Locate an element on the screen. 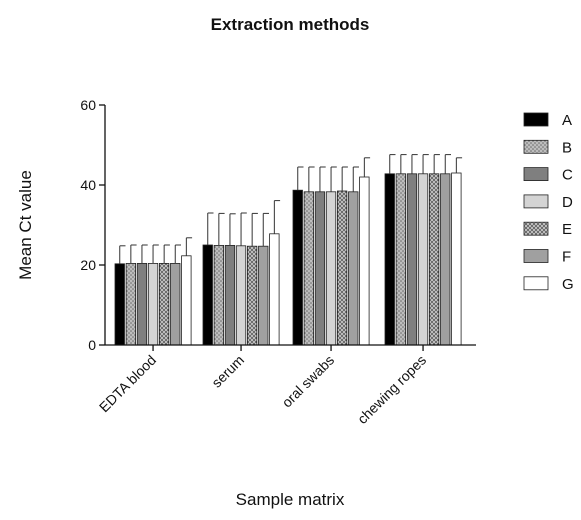 Image resolution: width=581 pixels, height=520 pixels. bar-G-serum is located at coordinates (274, 289).